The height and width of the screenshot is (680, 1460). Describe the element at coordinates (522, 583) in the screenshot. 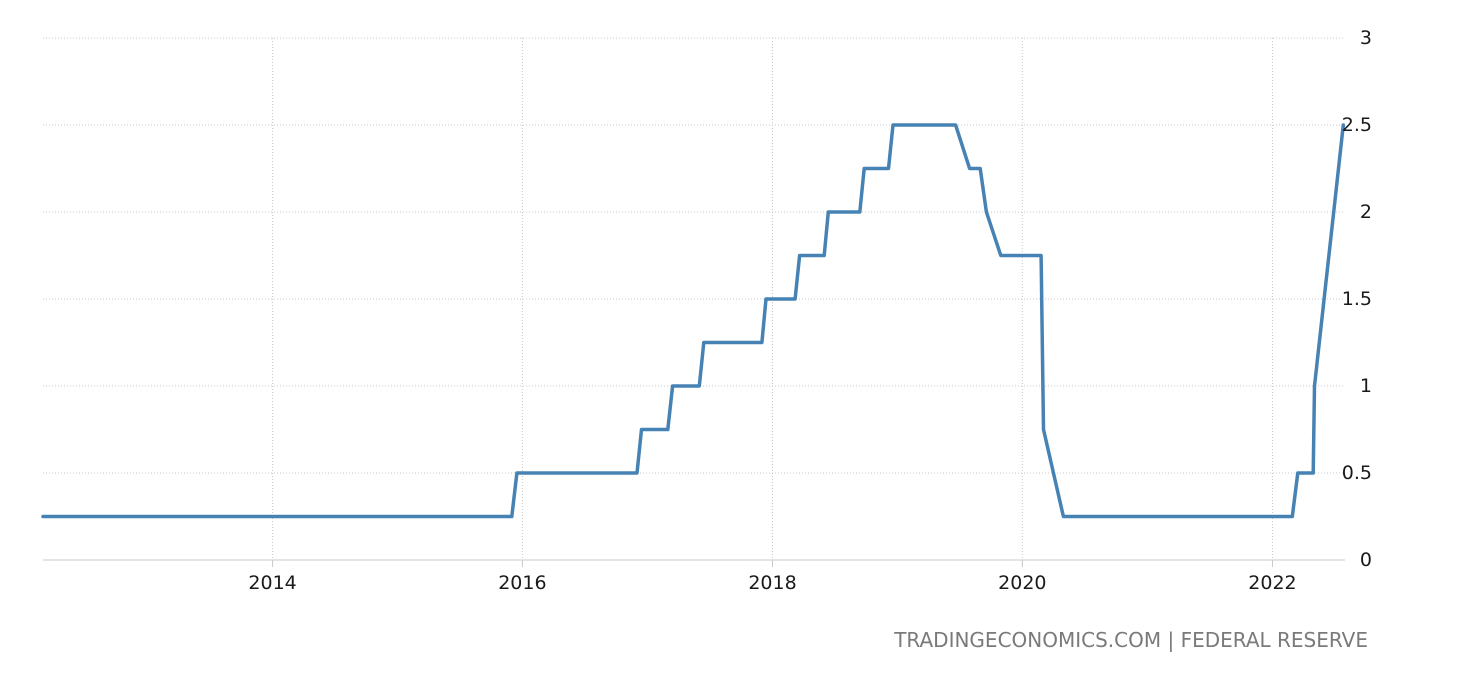

I see `x-tick-label: 2016` at that location.